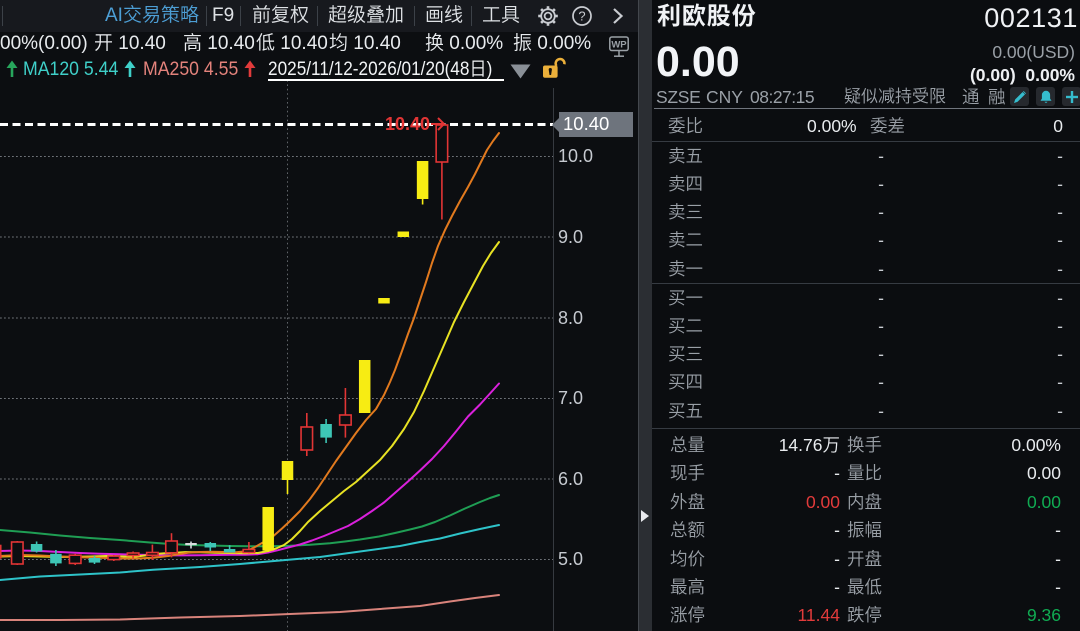 This screenshot has height=631, width=1080. What do you see at coordinates (619, 45) in the screenshot?
I see `svg-text: WP` at bounding box center [619, 45].